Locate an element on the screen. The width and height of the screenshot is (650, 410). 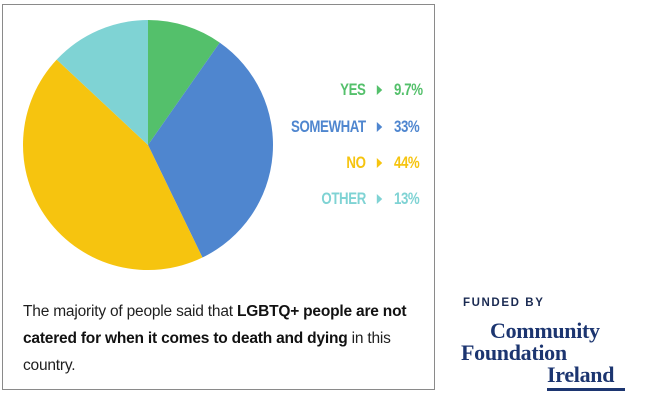
logo-line-foundation: Foundation is located at coordinates (514, 352).